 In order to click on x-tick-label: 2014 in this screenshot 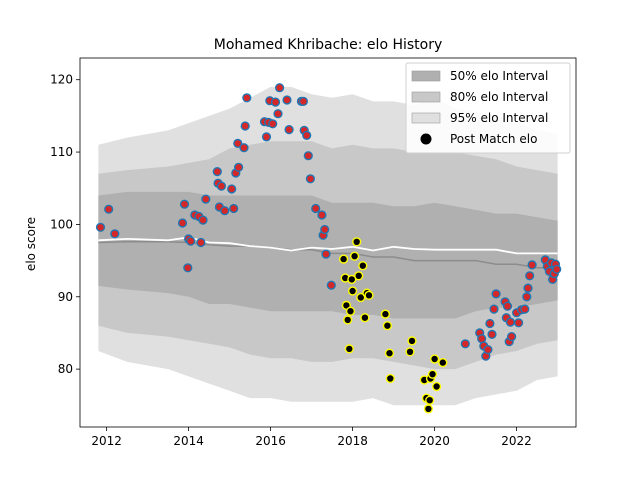, I will do `click(188, 441)`.